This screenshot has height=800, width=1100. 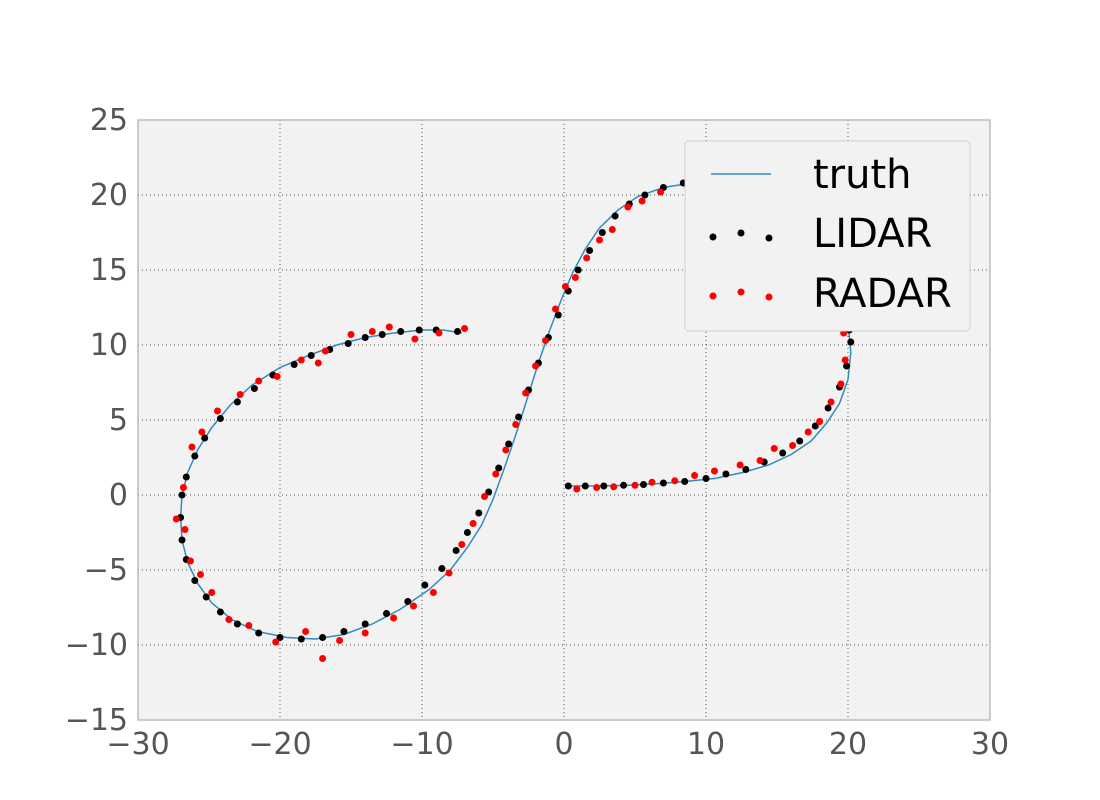 I want to click on legend-label-lidar: LIDAR, so click(x=872, y=234).